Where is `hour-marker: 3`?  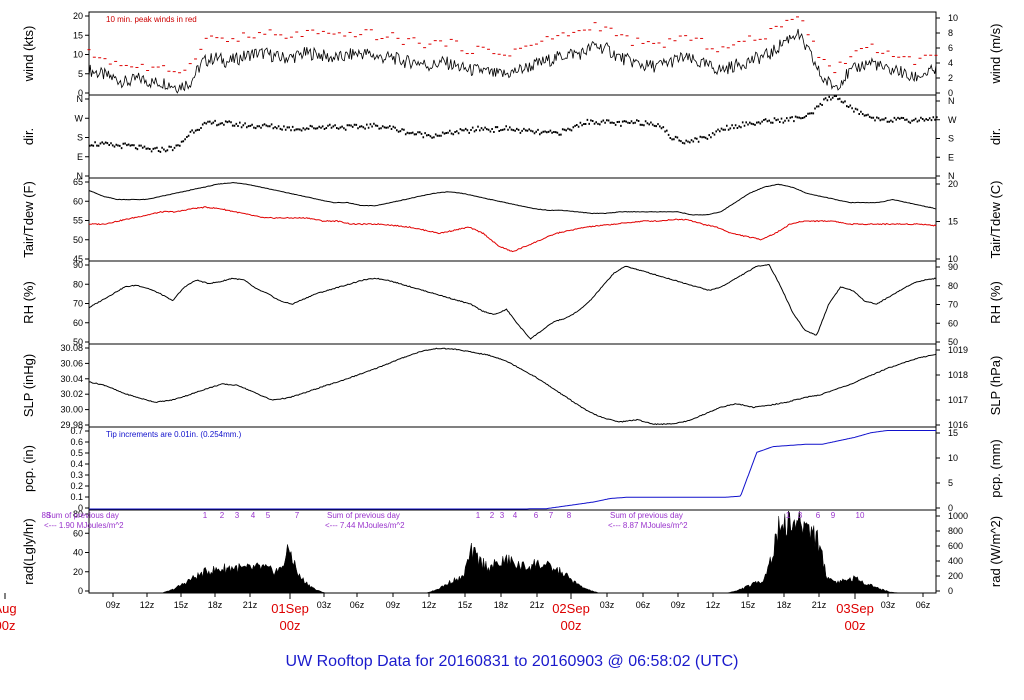
hour-marker: 3 is located at coordinates (237, 515).